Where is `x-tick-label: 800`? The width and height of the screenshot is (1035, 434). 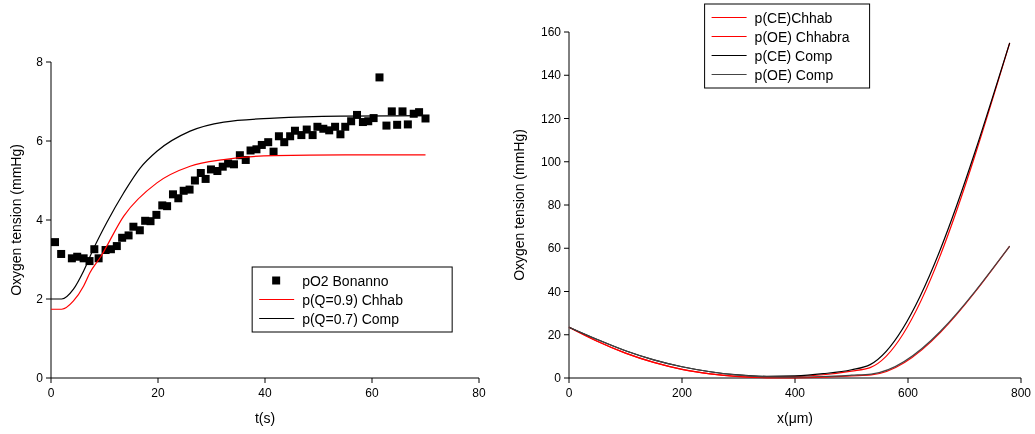
x-tick-label: 800 is located at coordinates (1021, 393).